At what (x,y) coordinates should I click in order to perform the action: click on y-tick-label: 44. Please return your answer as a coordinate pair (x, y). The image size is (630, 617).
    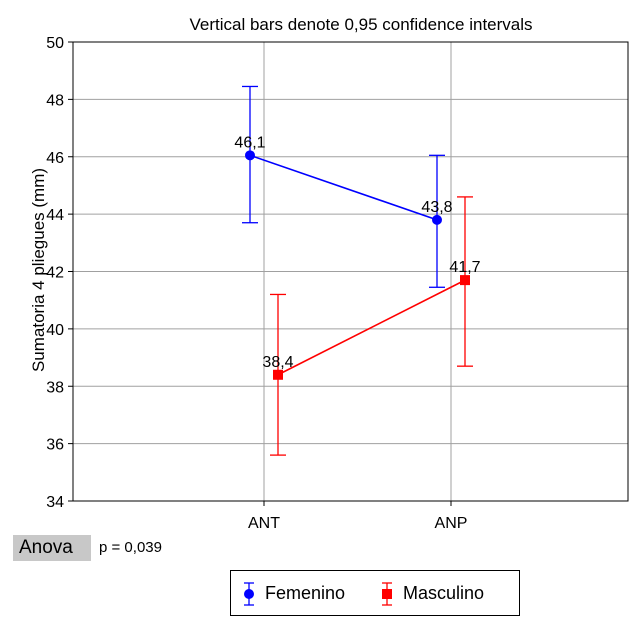
    Looking at the image, I should click on (55, 215).